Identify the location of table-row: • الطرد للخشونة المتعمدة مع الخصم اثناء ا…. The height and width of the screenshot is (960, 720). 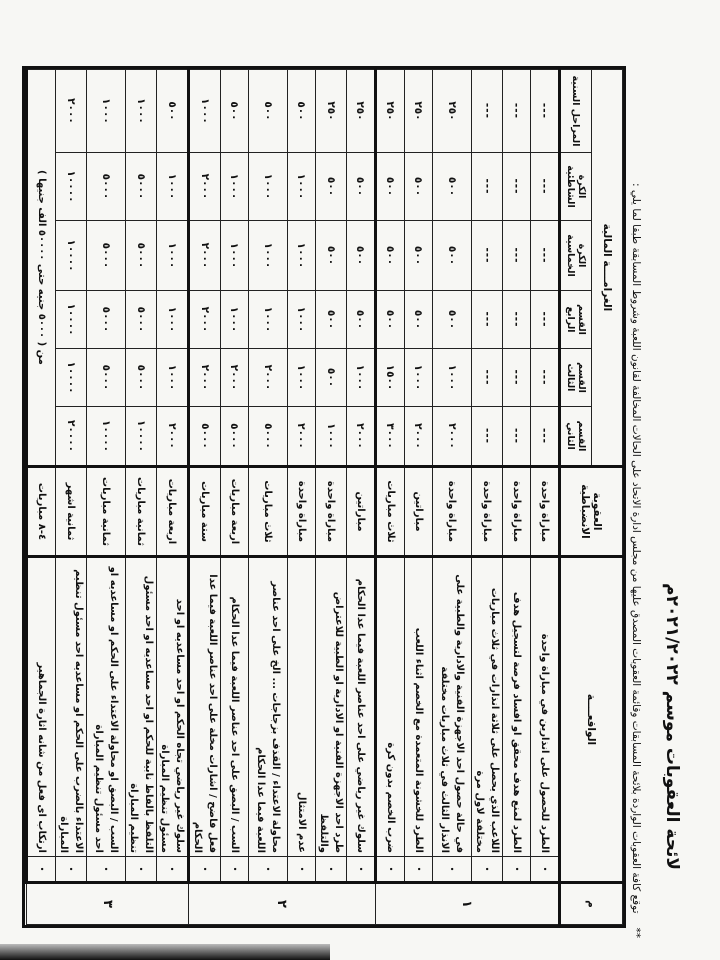
(418, 496).